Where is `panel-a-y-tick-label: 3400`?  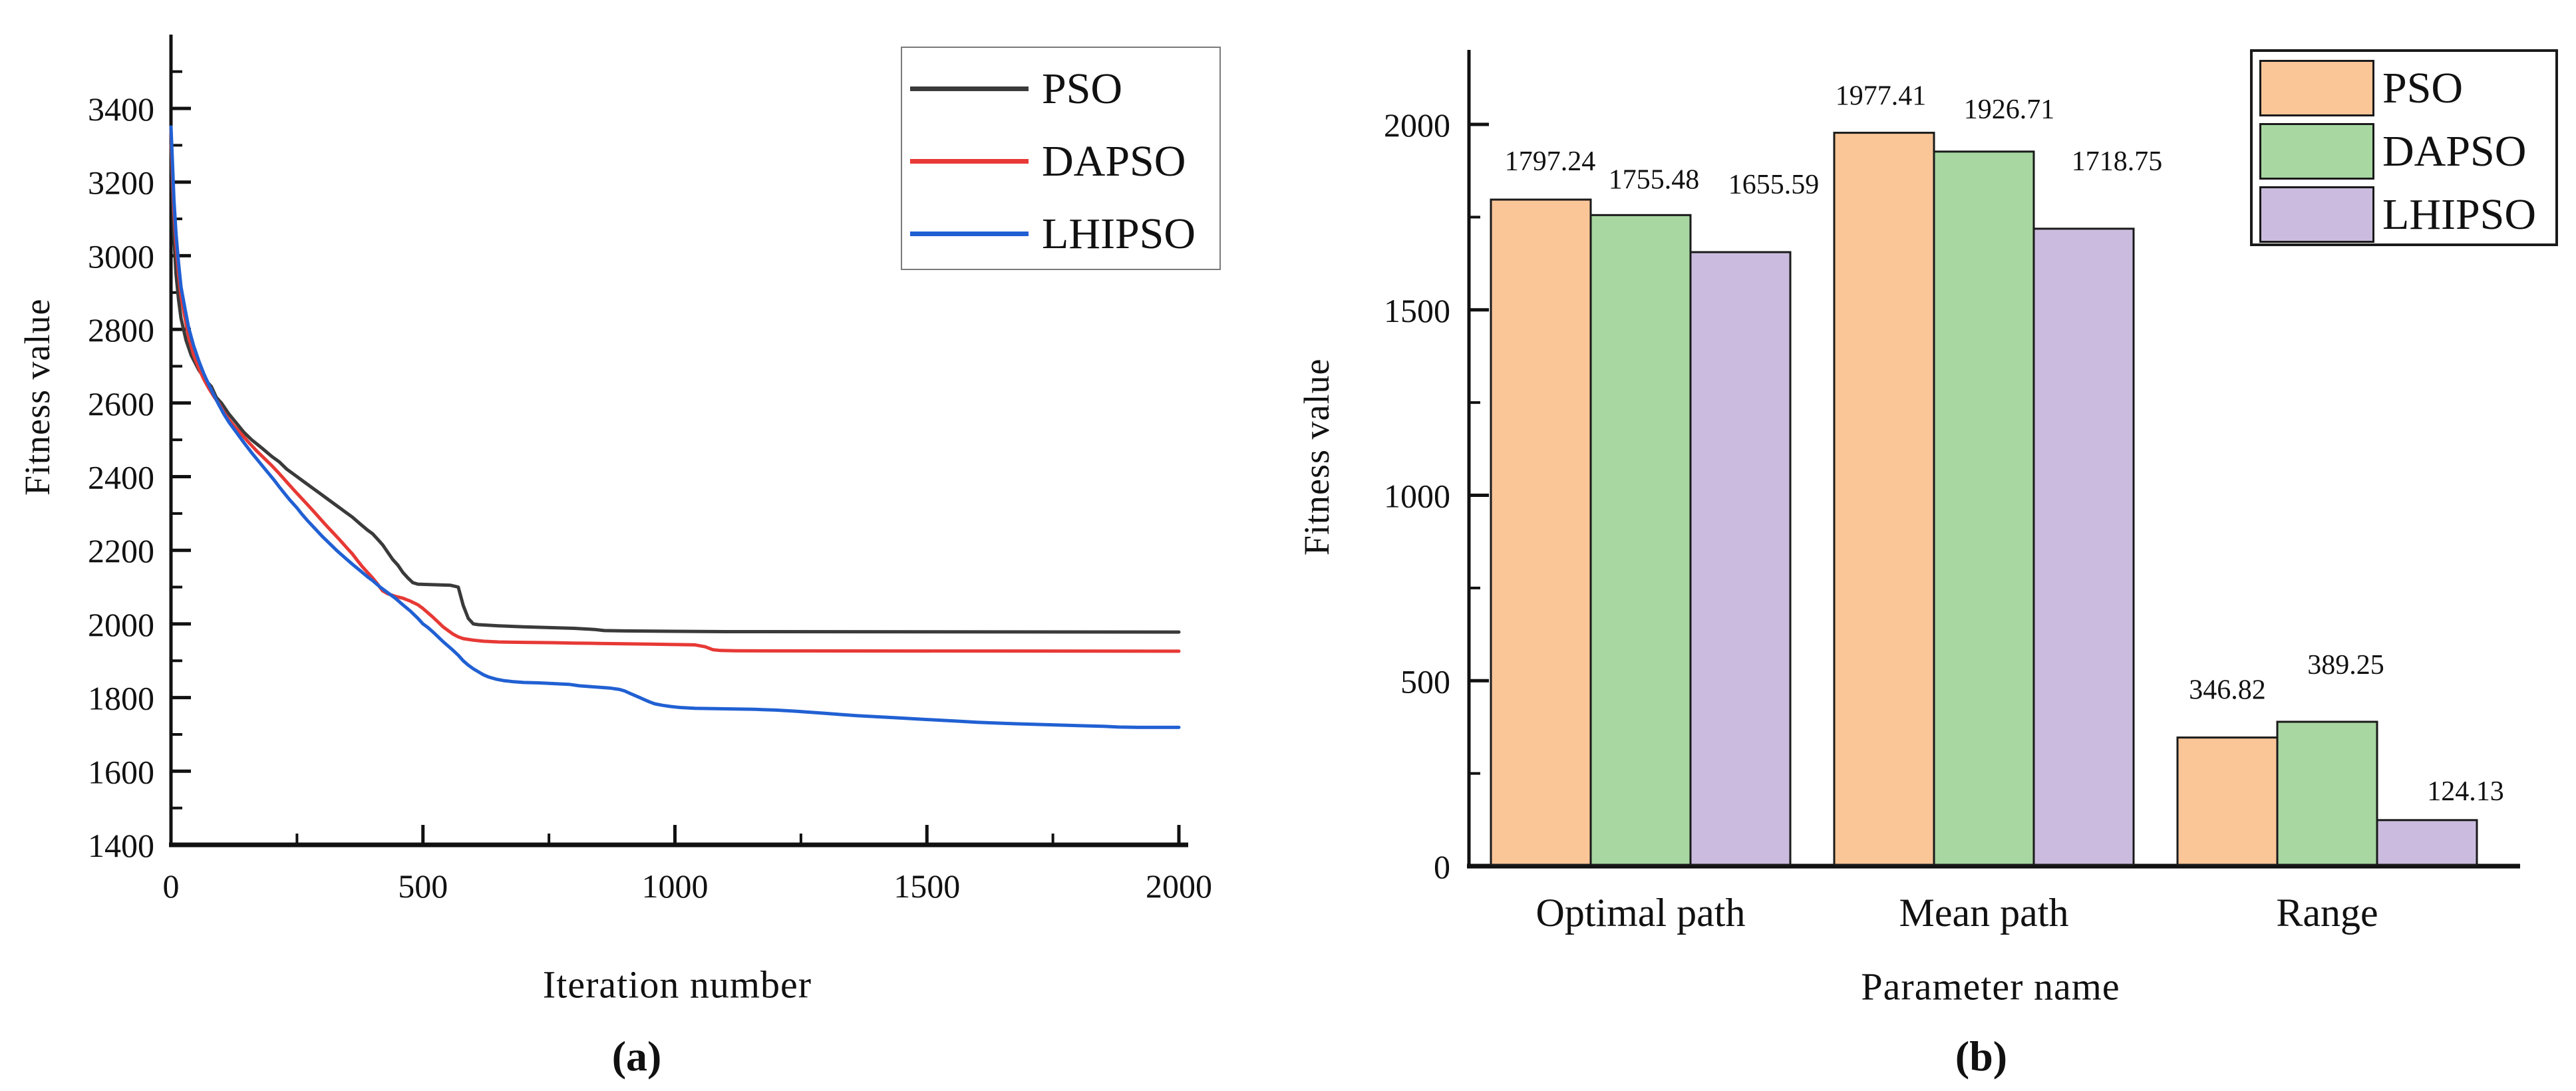
panel-a-y-tick-label: 3400 is located at coordinates (121, 109).